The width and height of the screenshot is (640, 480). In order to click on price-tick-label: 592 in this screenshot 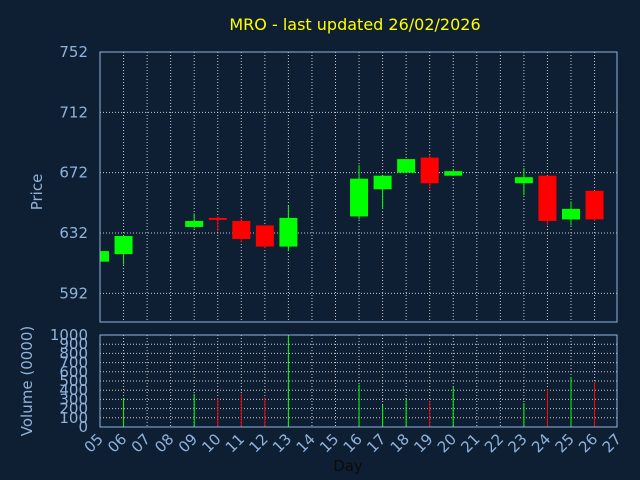, I will do `click(73, 293)`.